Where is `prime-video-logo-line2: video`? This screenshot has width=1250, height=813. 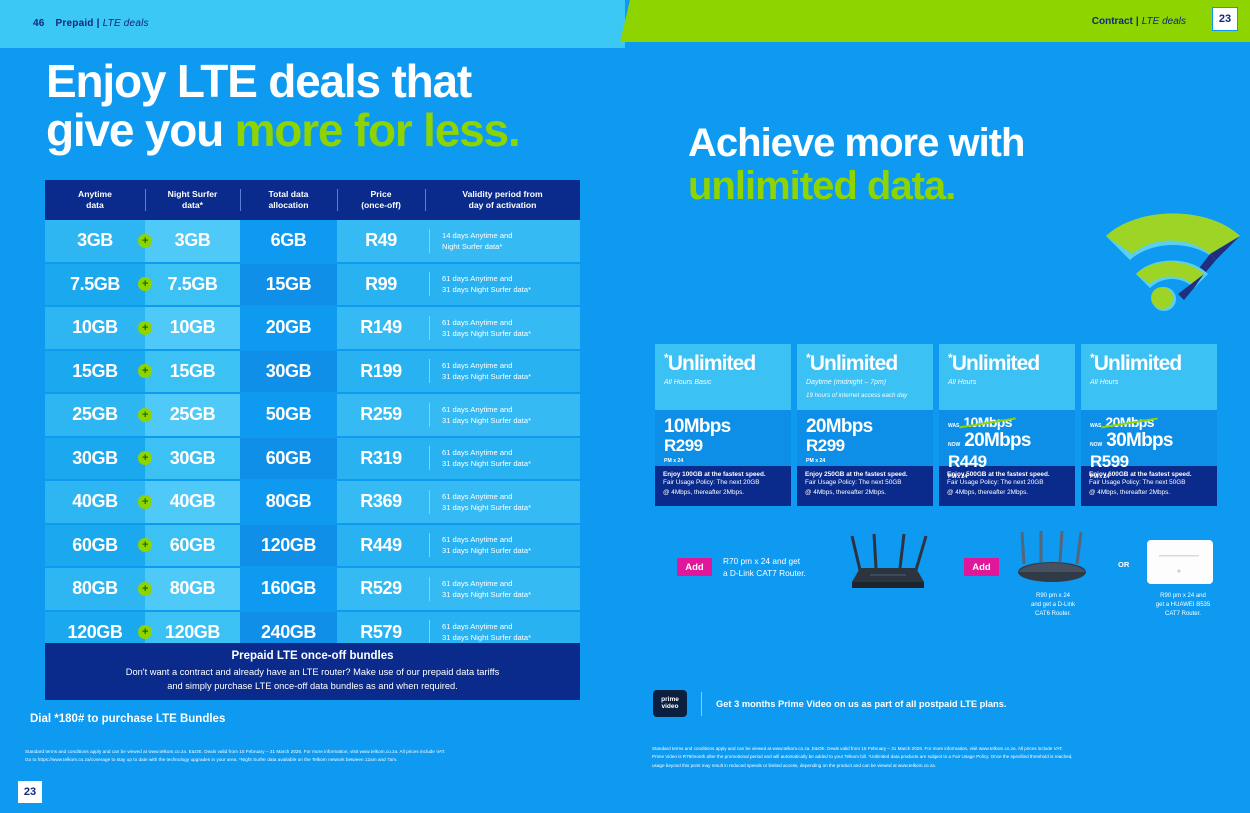
prime-video-logo-line2: video is located at coordinates (670, 706).